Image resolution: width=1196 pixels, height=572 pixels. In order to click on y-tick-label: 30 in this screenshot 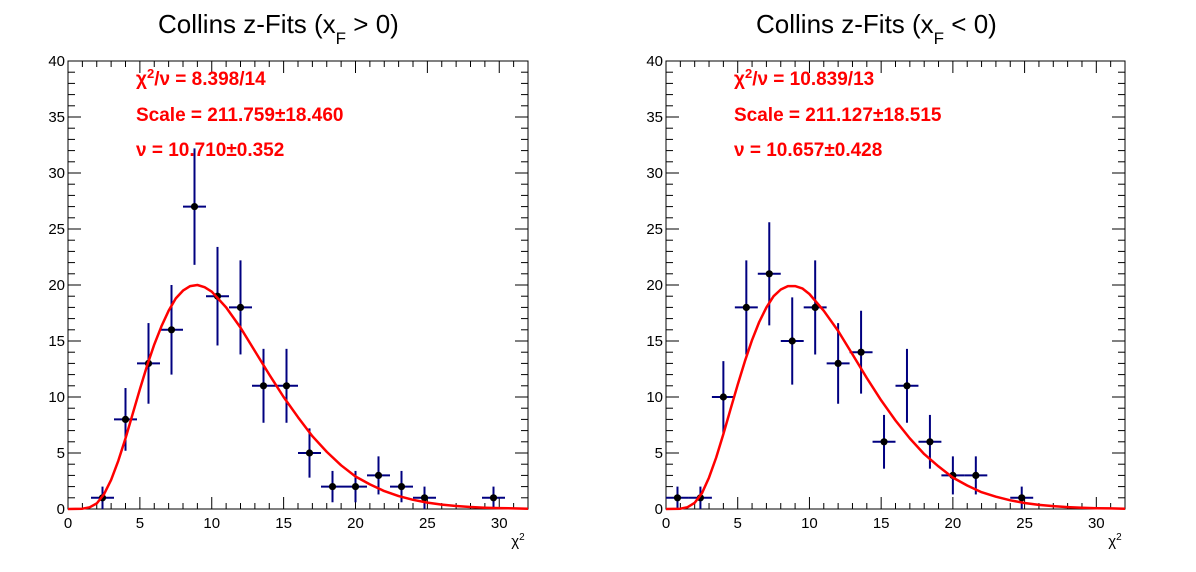, I will do `click(654, 173)`.